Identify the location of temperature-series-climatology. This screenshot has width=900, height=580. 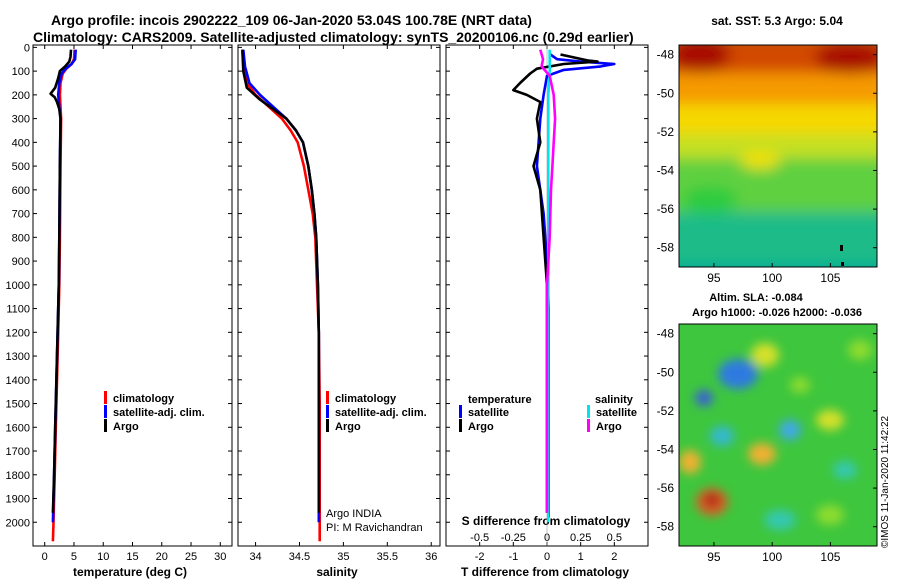
(63, 295).